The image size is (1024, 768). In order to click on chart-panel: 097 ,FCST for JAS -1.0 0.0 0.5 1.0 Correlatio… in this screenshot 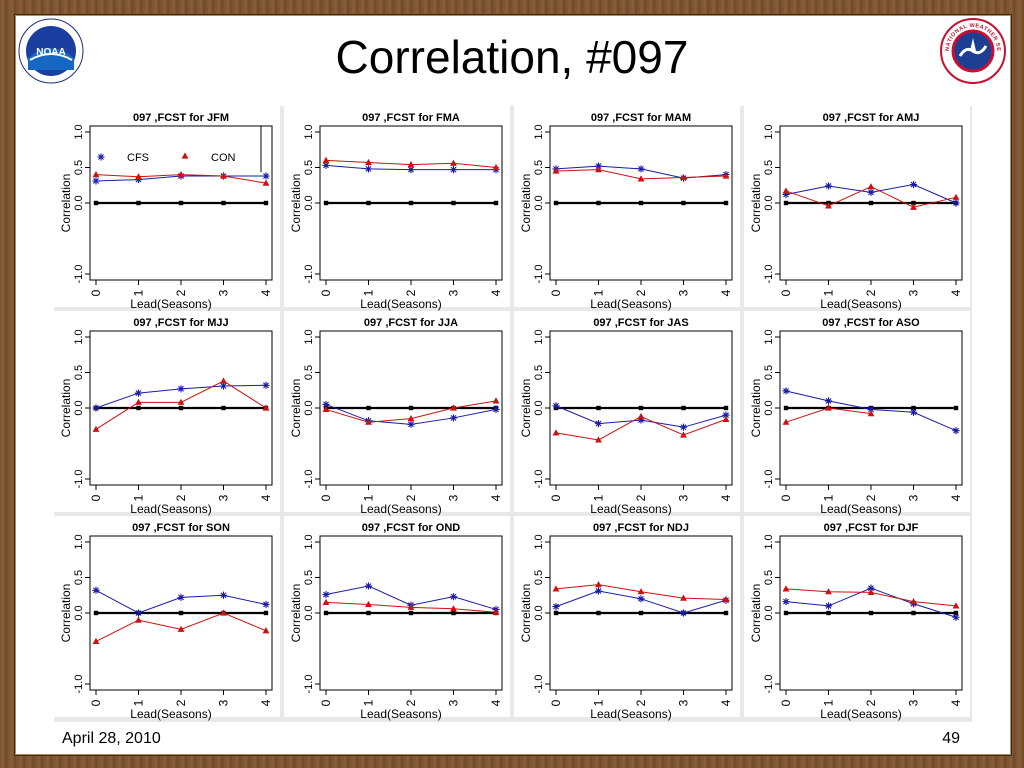, I will do `click(627, 413)`.